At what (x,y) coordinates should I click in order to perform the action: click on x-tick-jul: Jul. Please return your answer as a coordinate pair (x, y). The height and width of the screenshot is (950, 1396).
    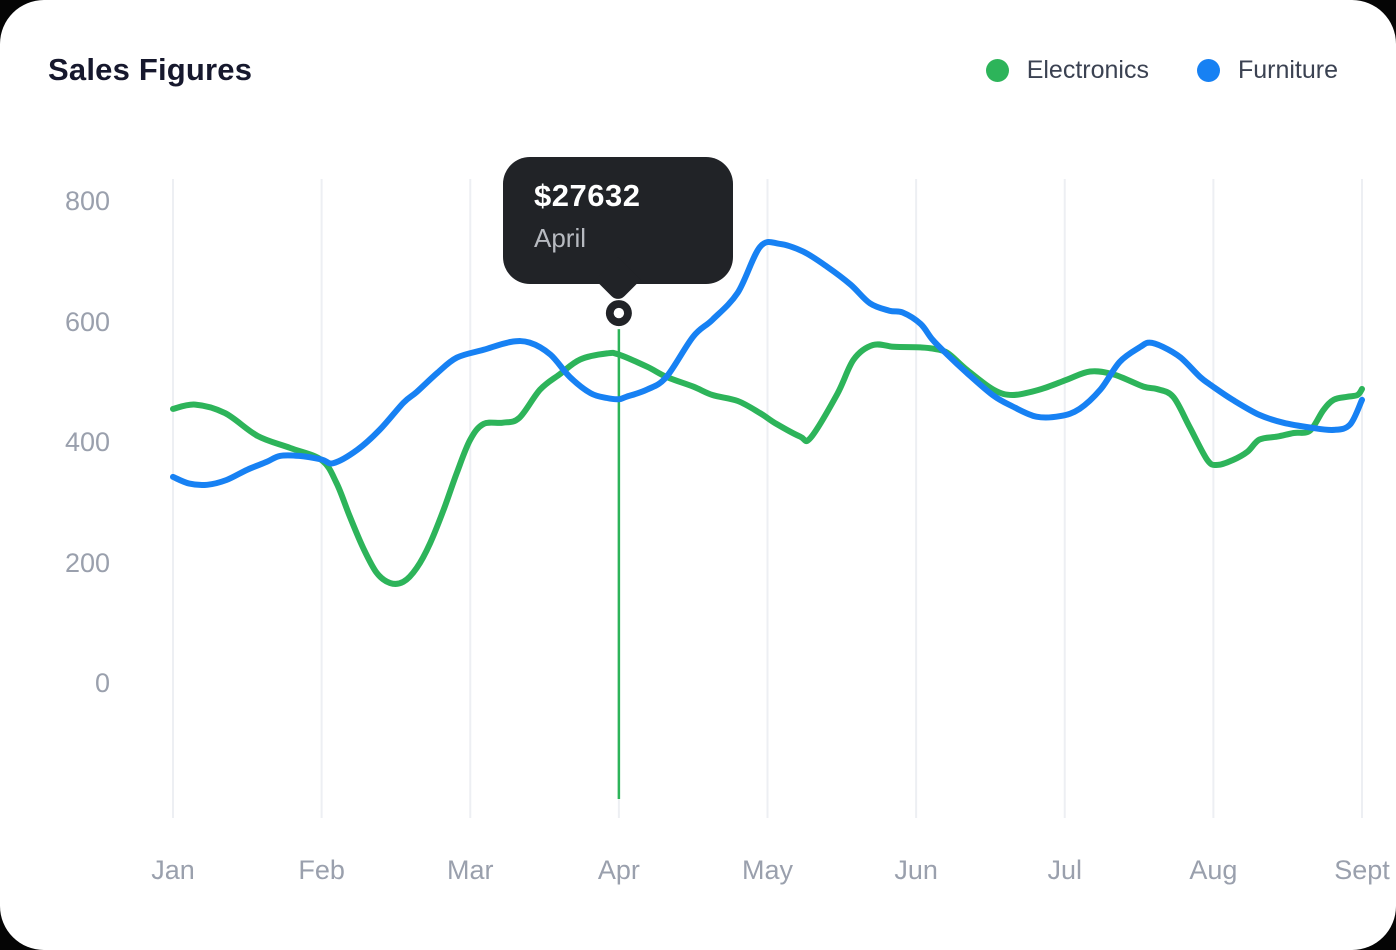
    Looking at the image, I should click on (1064, 870).